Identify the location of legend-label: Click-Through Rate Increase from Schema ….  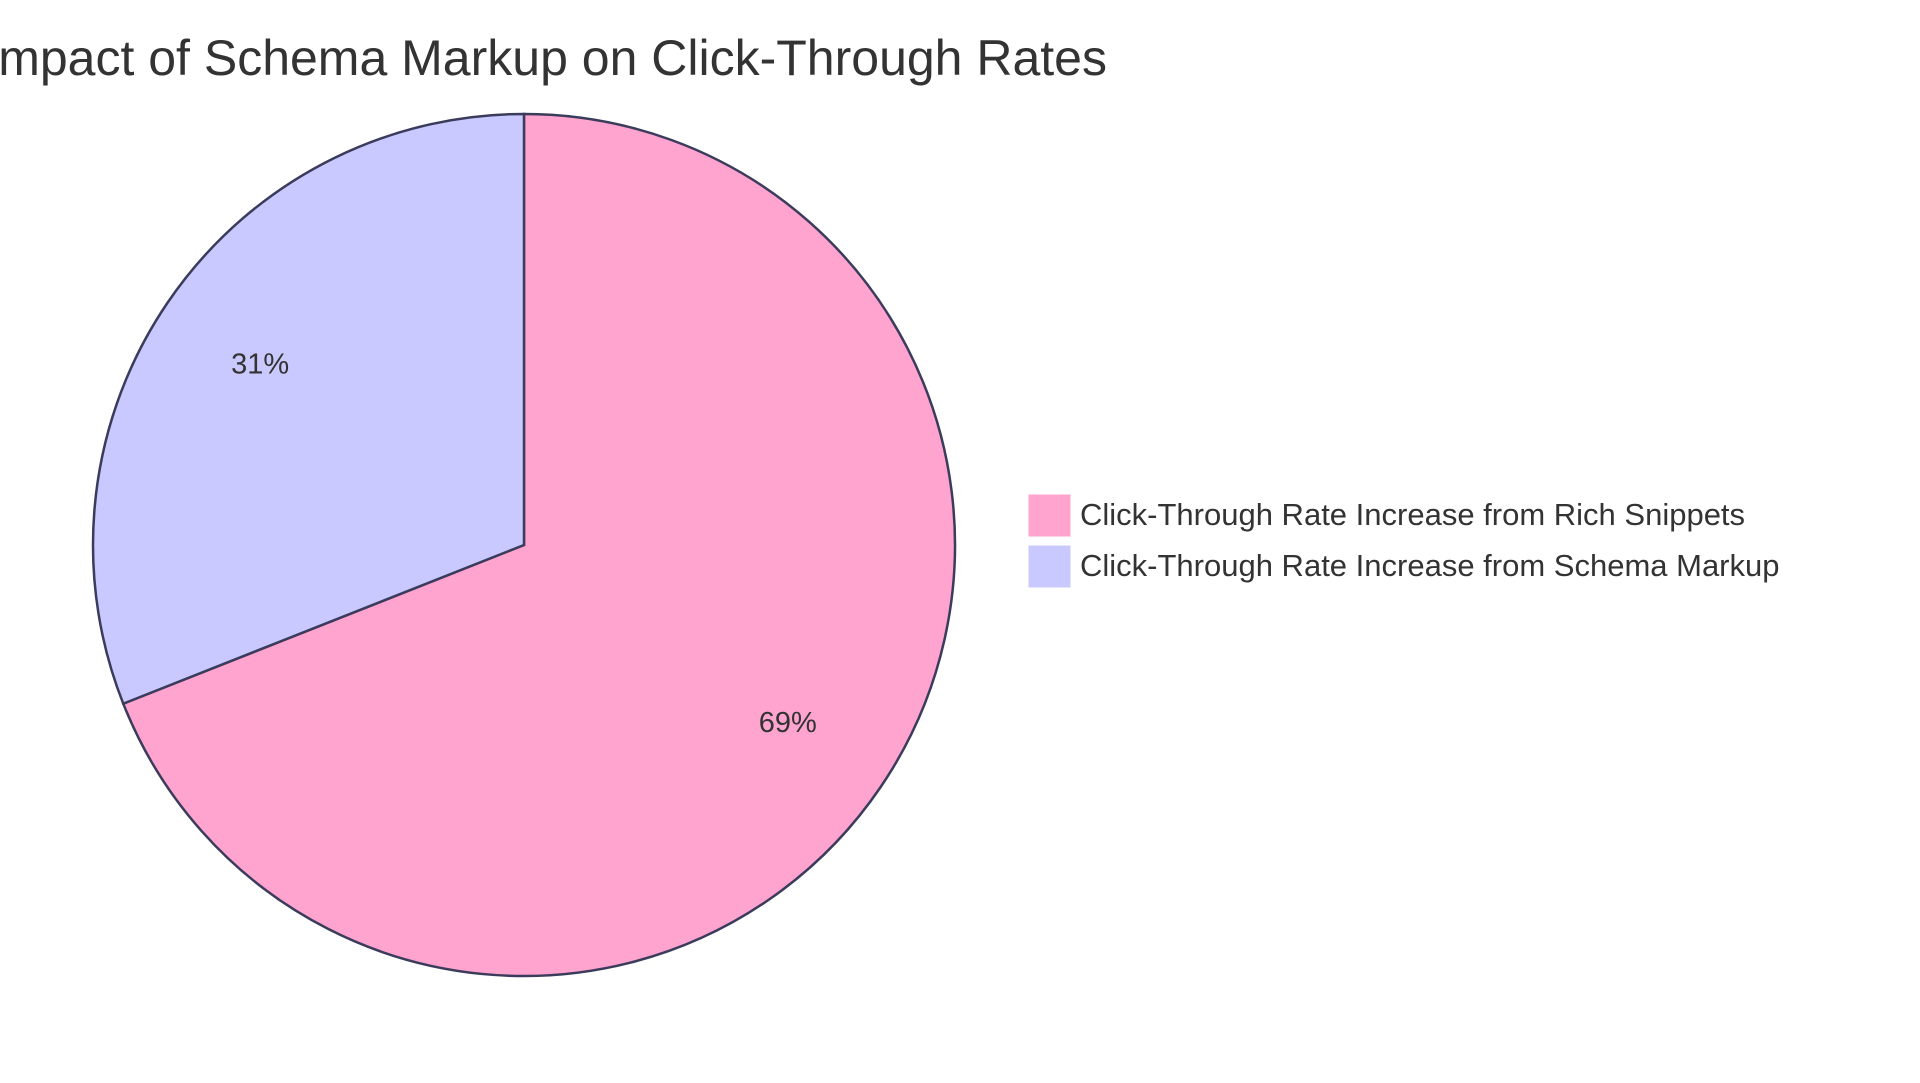
(1429, 565).